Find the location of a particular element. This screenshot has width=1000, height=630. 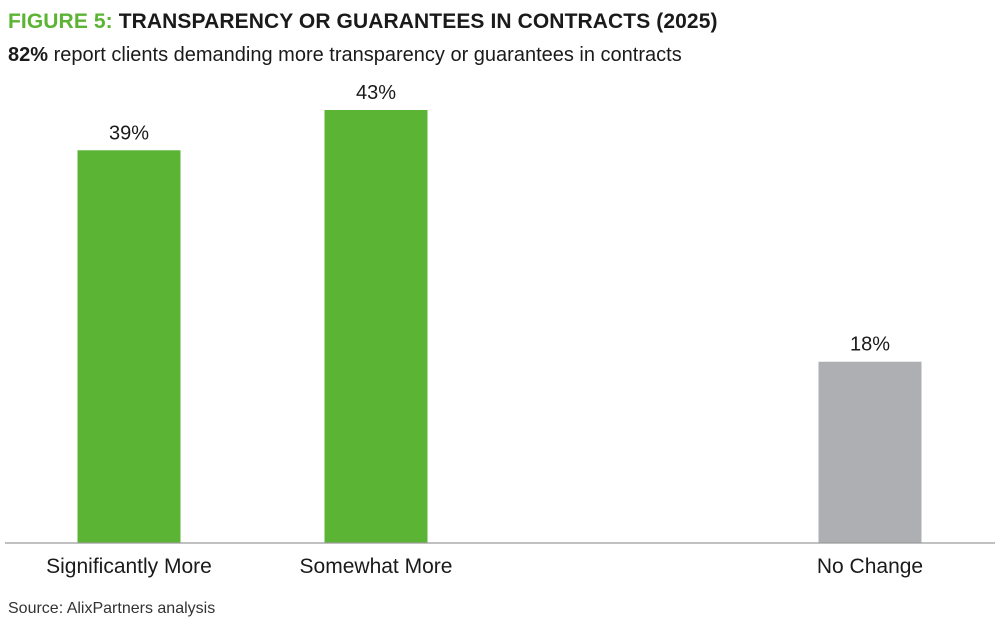

data-label: 18% is located at coordinates (870, 345).